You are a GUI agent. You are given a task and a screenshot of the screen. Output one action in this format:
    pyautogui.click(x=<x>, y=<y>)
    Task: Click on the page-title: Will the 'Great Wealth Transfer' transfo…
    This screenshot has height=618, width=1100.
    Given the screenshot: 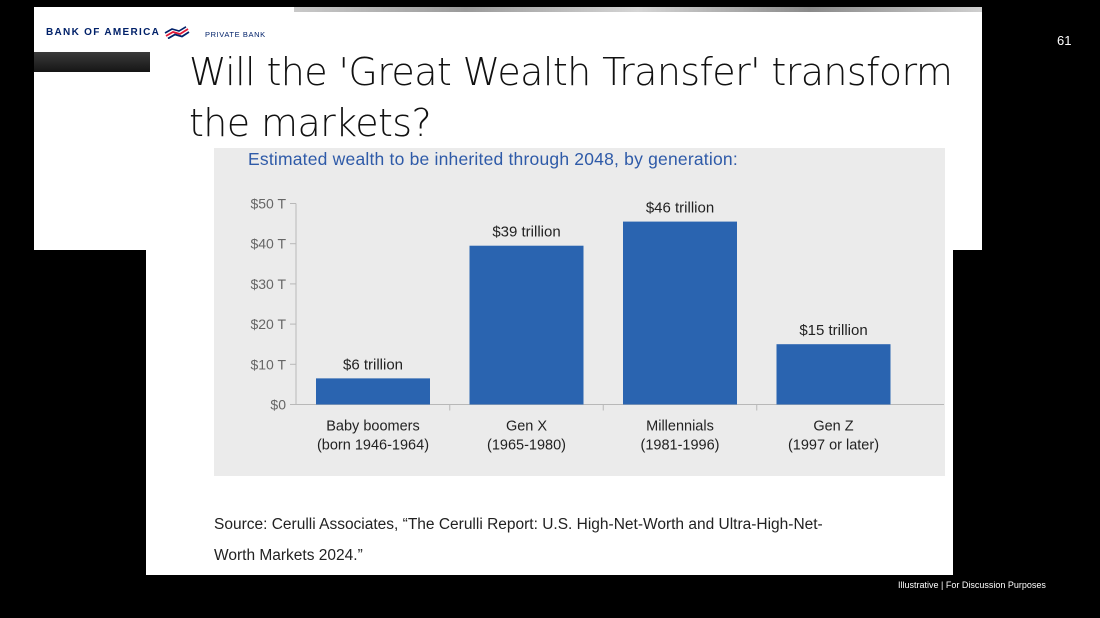 What is the action you would take?
    pyautogui.click(x=579, y=98)
    